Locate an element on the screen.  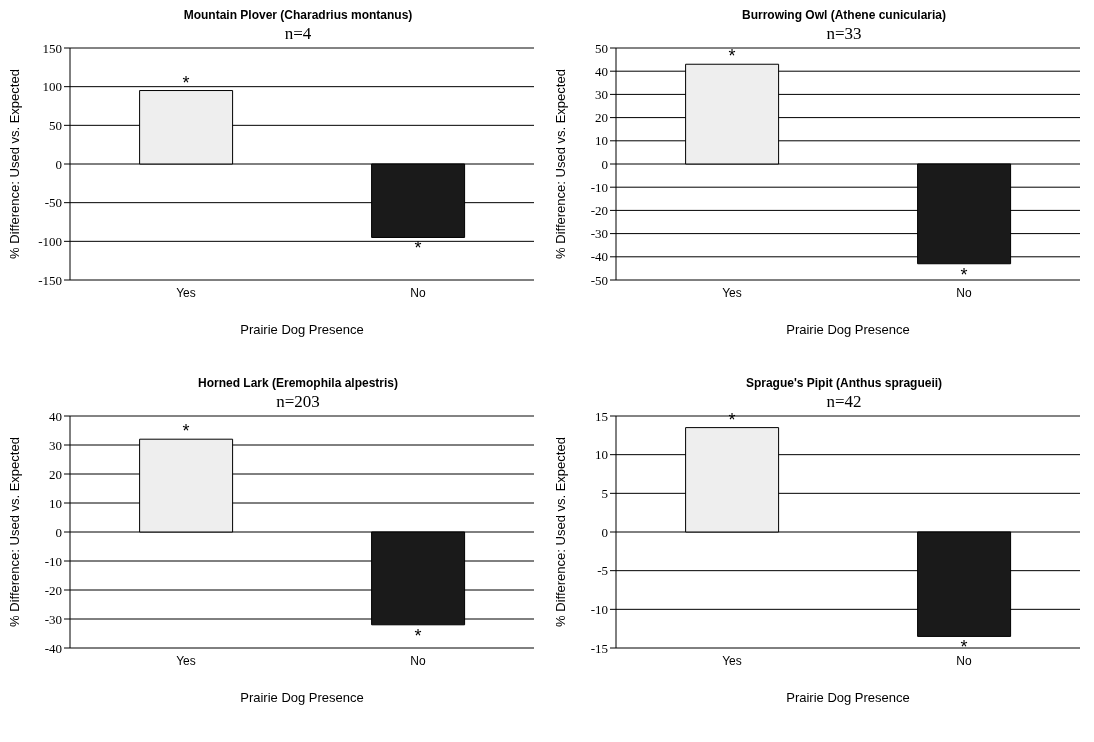
y-tick-label: 15 is located at coordinates (601, 416).